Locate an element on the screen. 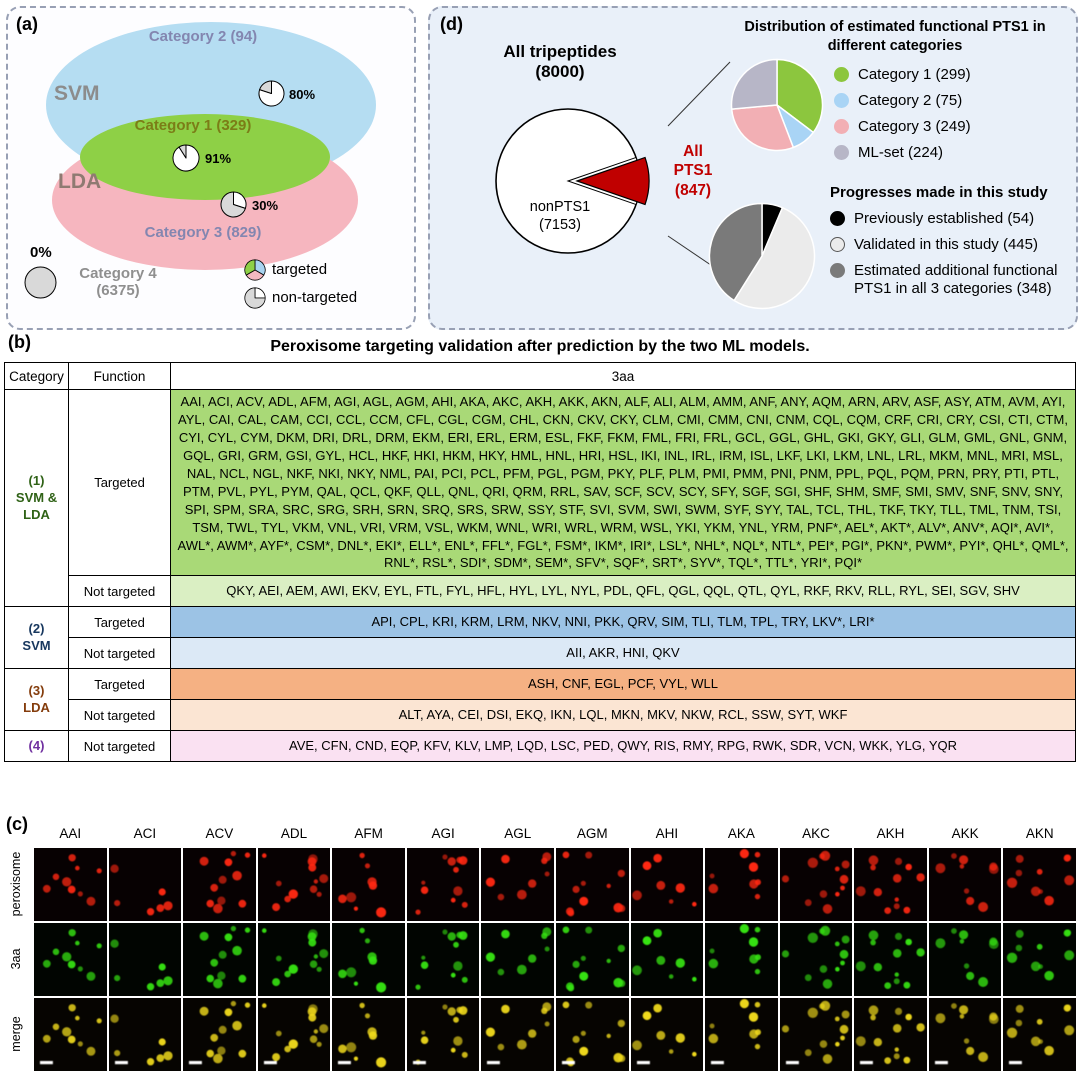  all-pts1-count: (847) is located at coordinates (693, 190).